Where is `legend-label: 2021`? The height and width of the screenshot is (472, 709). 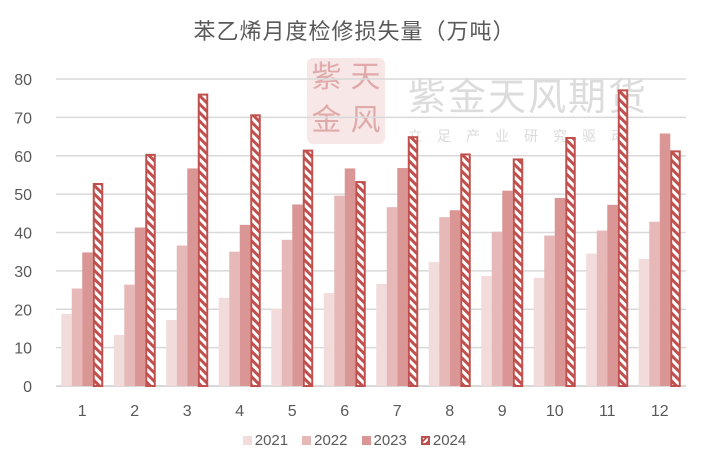
legend-label: 2021 is located at coordinates (271, 440).